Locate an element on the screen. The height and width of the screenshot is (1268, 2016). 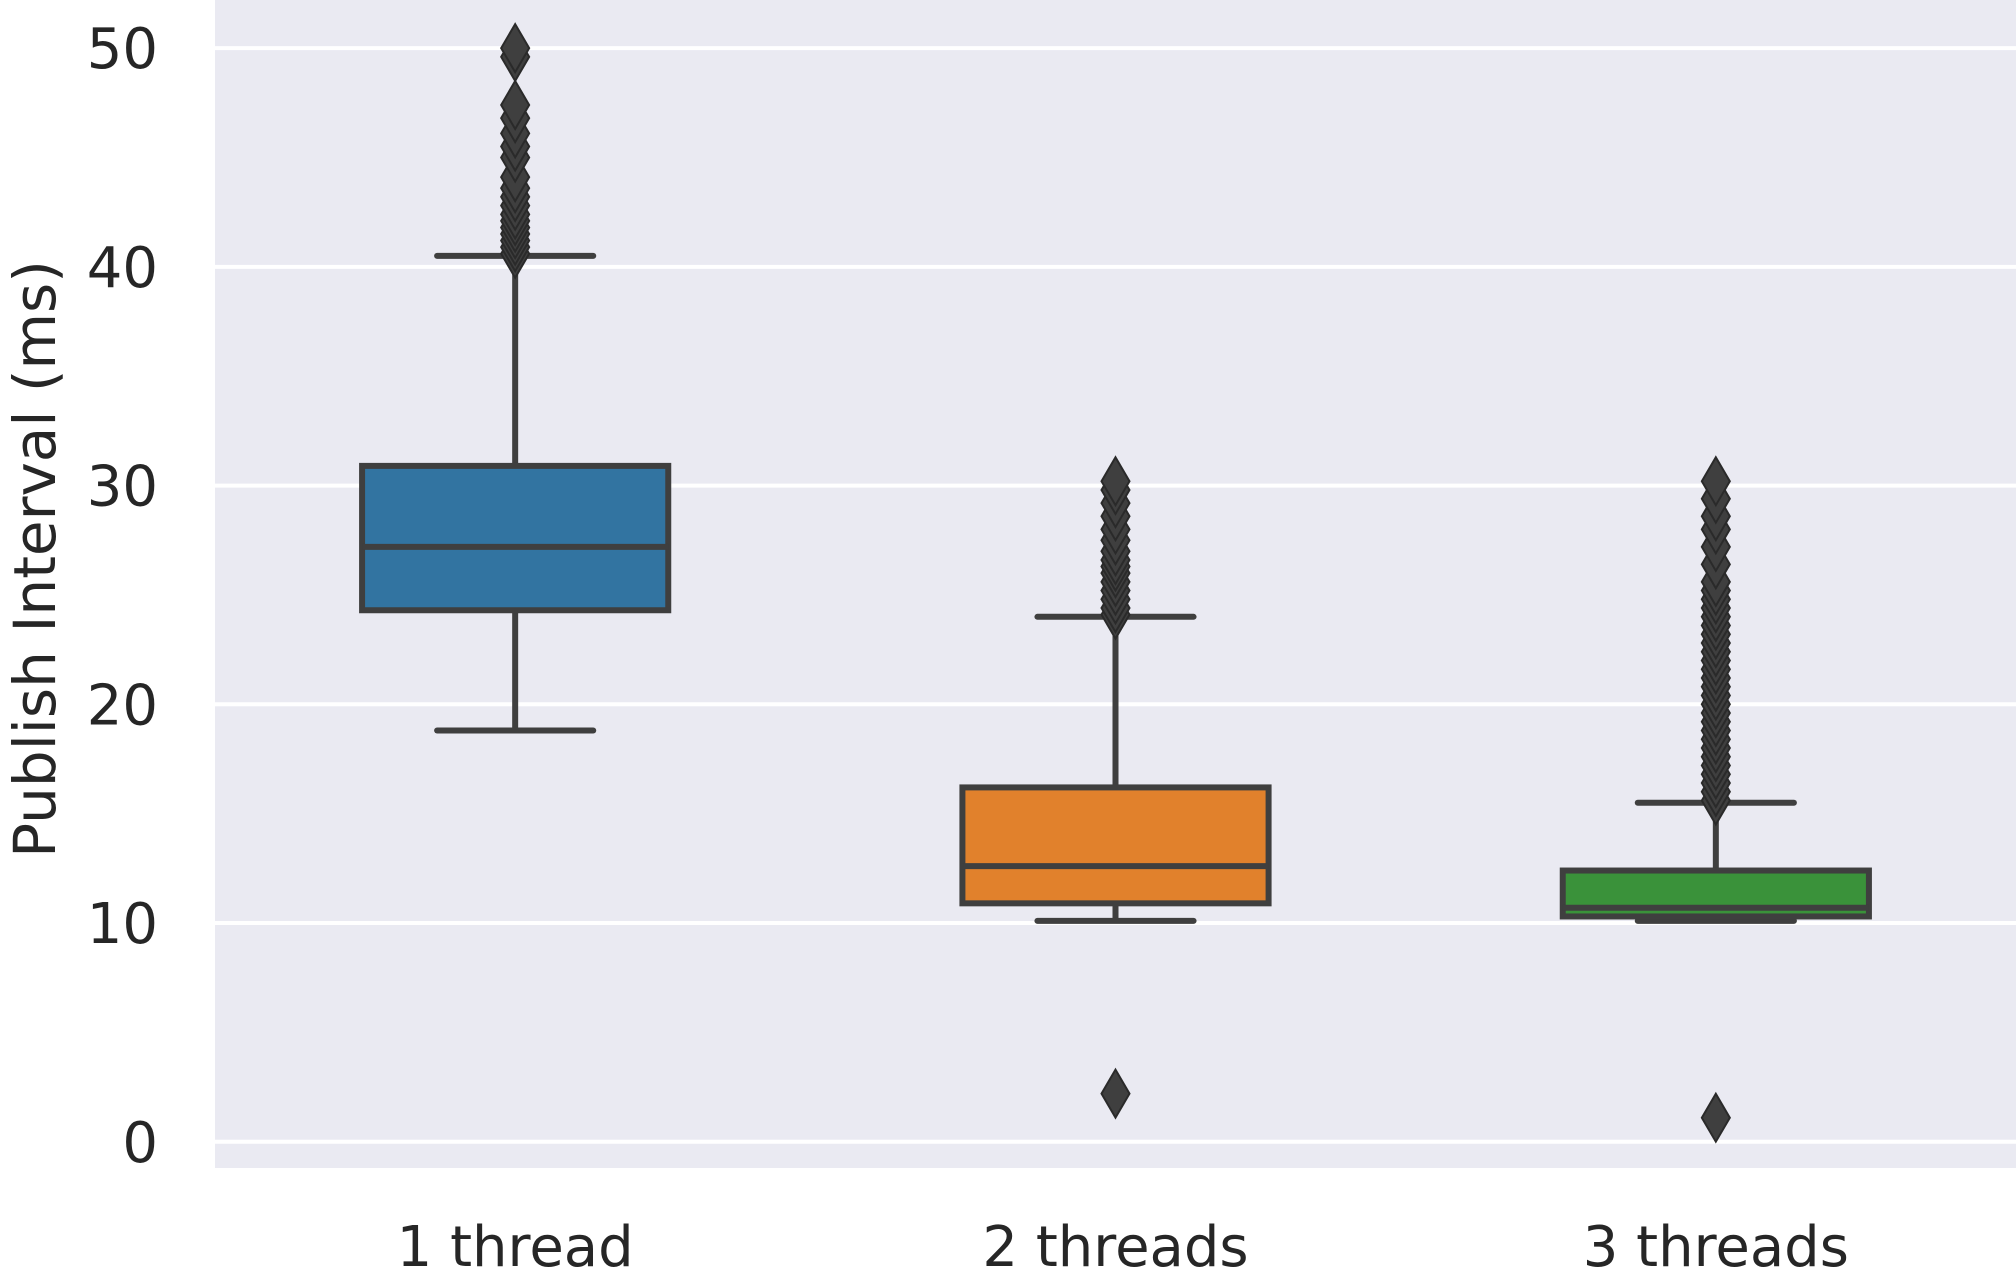
y-tick-label: 40 is located at coordinates (122, 268).